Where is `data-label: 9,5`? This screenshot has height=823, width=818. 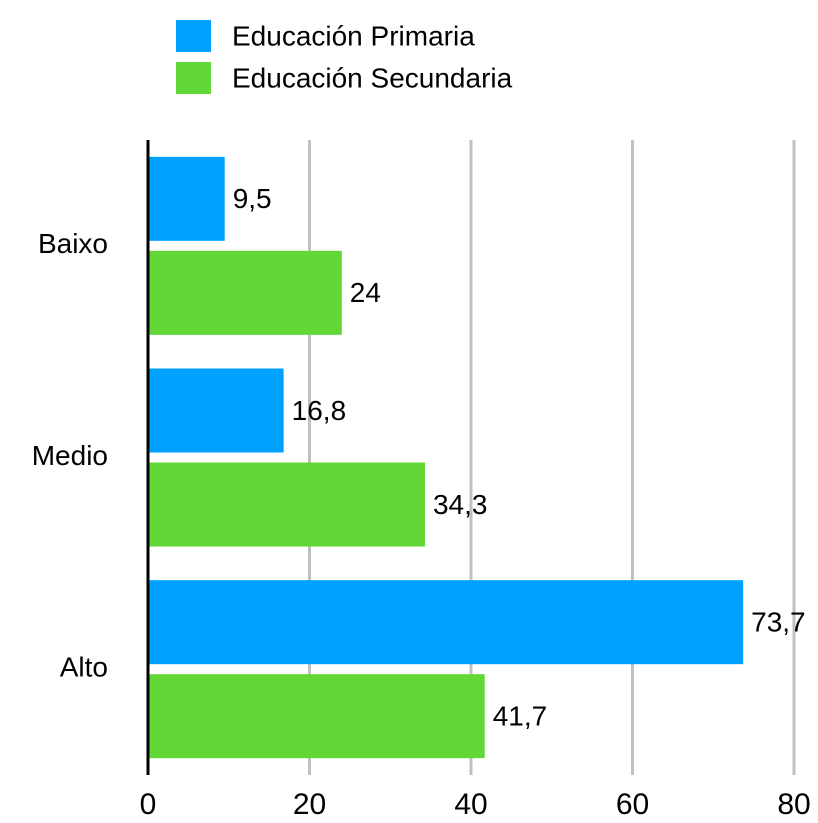
data-label: 9,5 is located at coordinates (252, 198).